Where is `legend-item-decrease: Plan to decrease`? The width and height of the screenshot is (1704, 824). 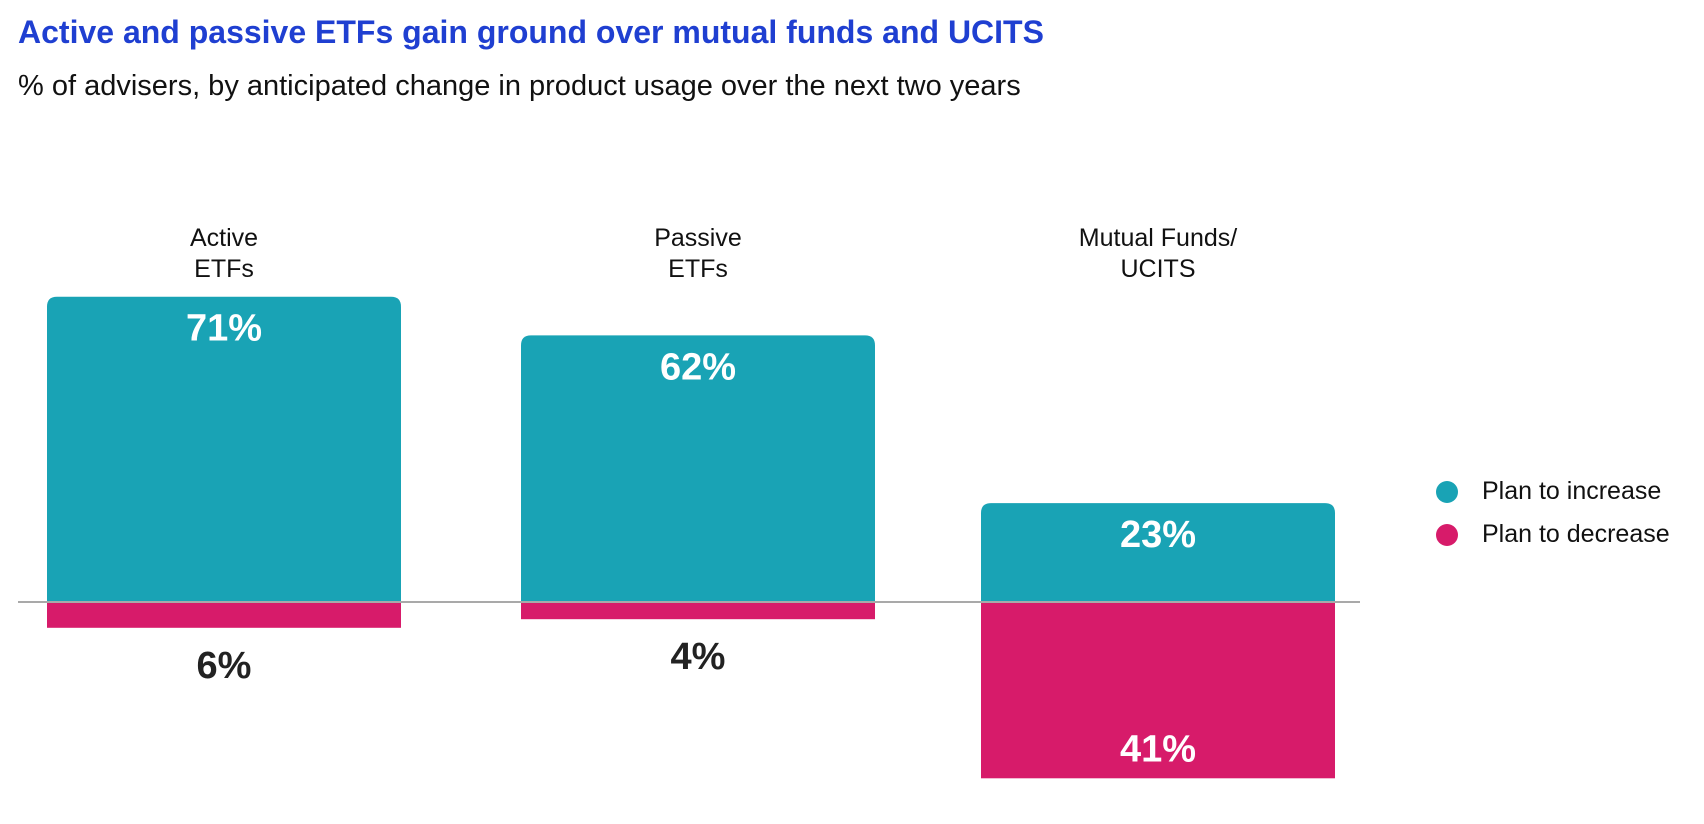
legend-item-decrease: Plan to decrease is located at coordinates (1553, 534).